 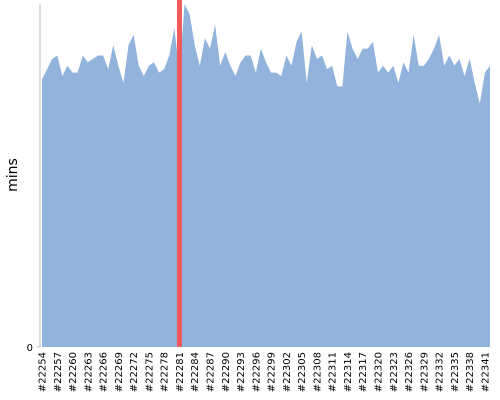 I want to click on x-tick-label: #22326, so click(x=409, y=372).